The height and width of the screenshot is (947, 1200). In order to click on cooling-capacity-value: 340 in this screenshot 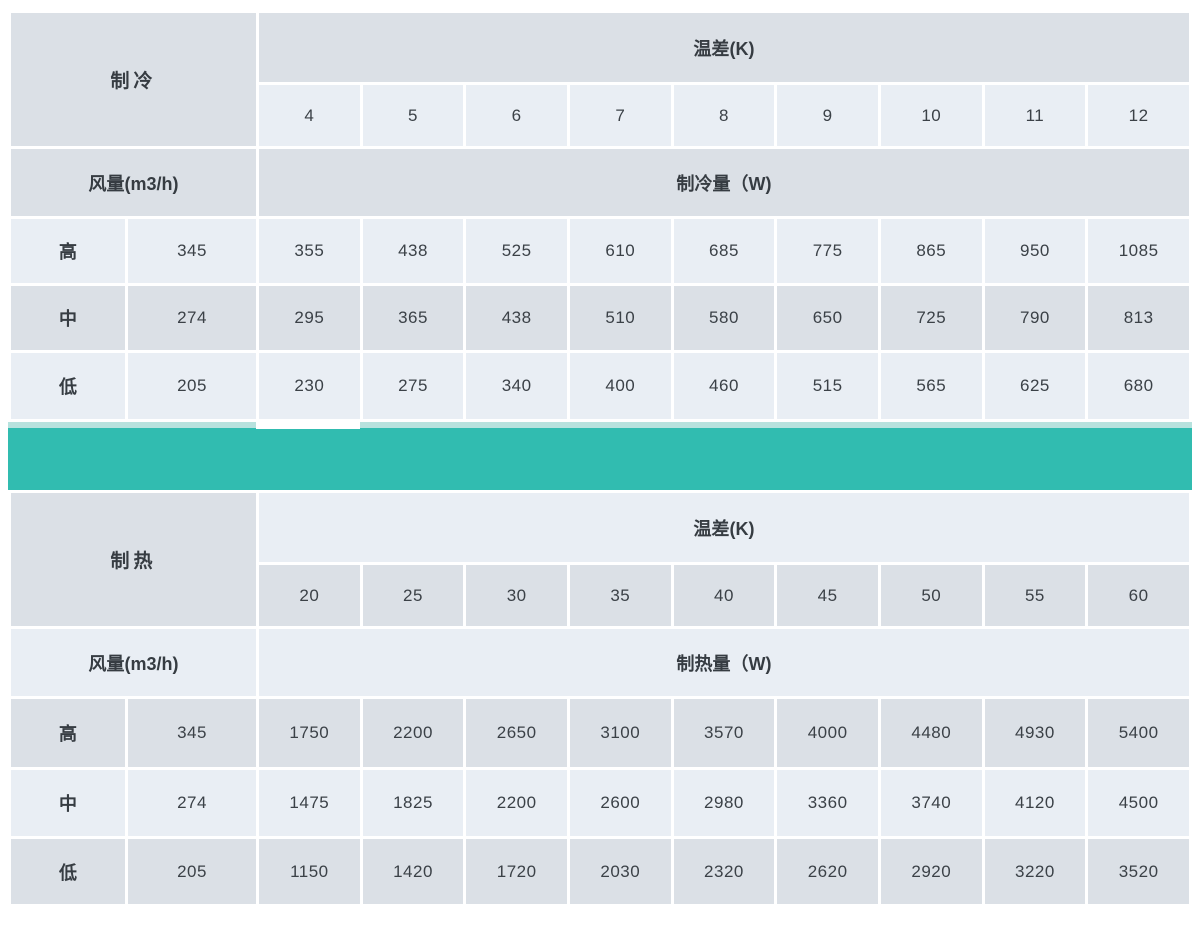, I will do `click(516, 386)`.